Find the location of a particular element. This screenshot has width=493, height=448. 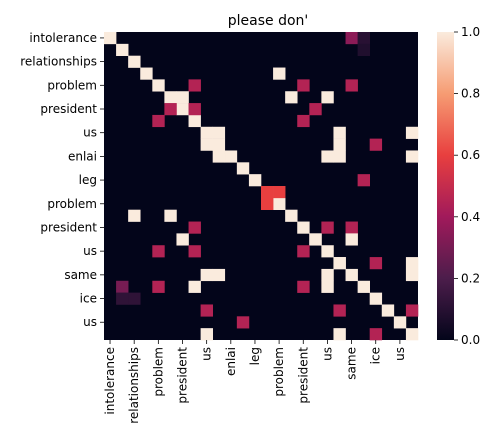

colorbar-tick-label: 0.4 is located at coordinates (470, 217).